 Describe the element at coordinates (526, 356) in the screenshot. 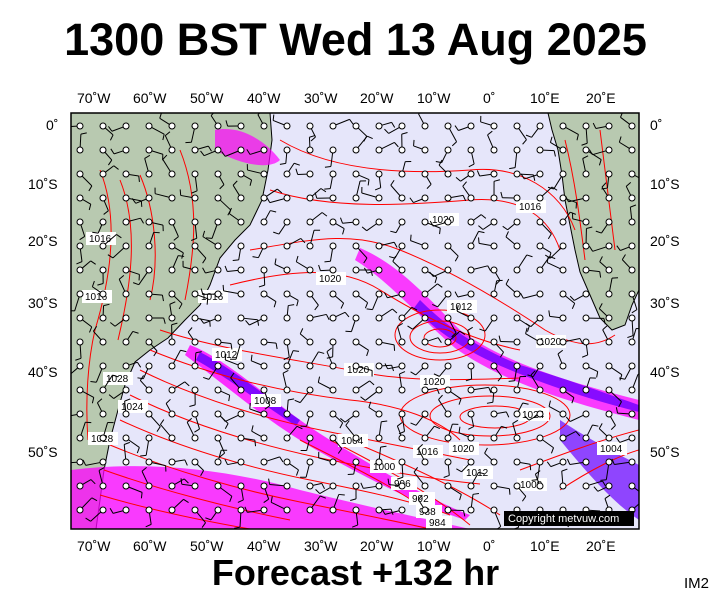

I see `precip-band-low-heavy` at that location.